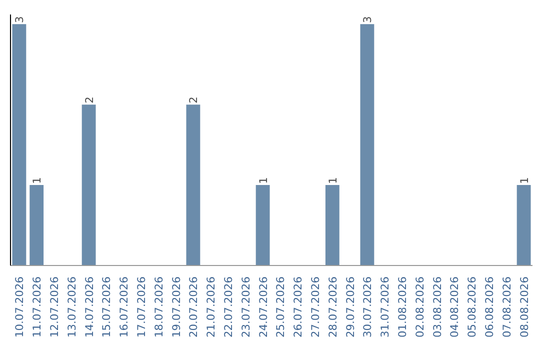  What do you see at coordinates (385, 307) in the screenshot?
I see `x-tick-label: 31.07.2026` at bounding box center [385, 307].